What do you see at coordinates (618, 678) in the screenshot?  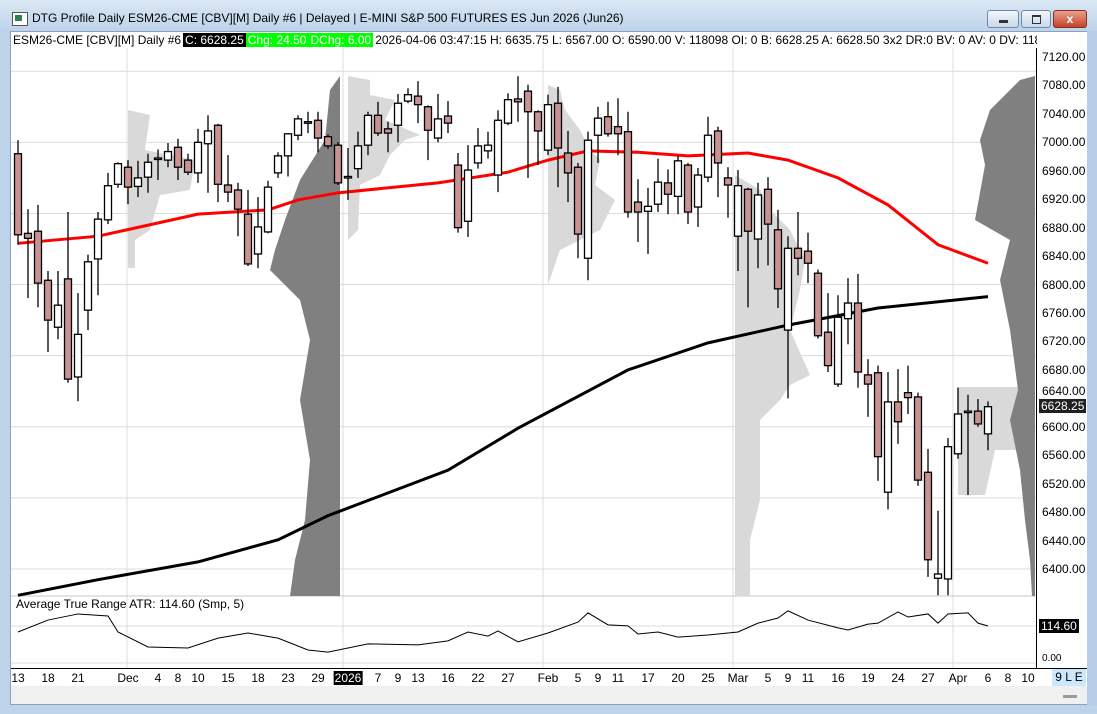 I see `date-tick-label: 11` at bounding box center [618, 678].